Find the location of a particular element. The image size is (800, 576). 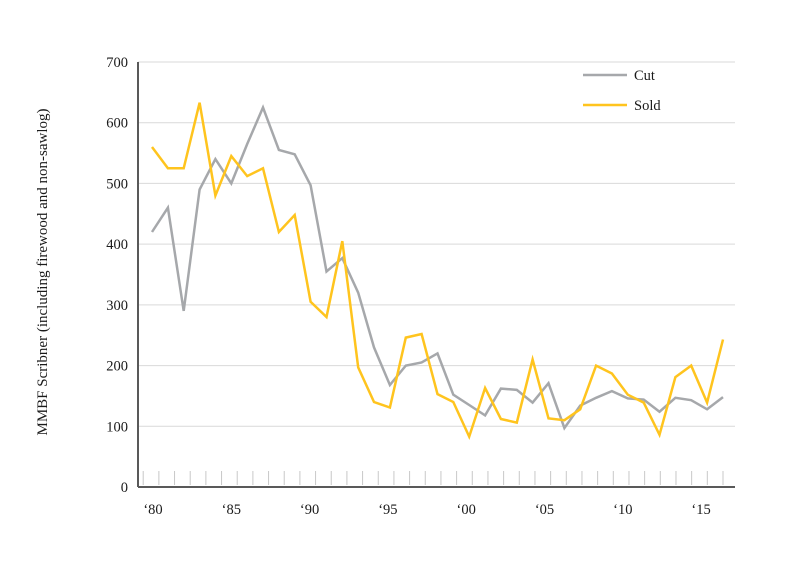

y-tick-label: 100 is located at coordinates (117, 427).